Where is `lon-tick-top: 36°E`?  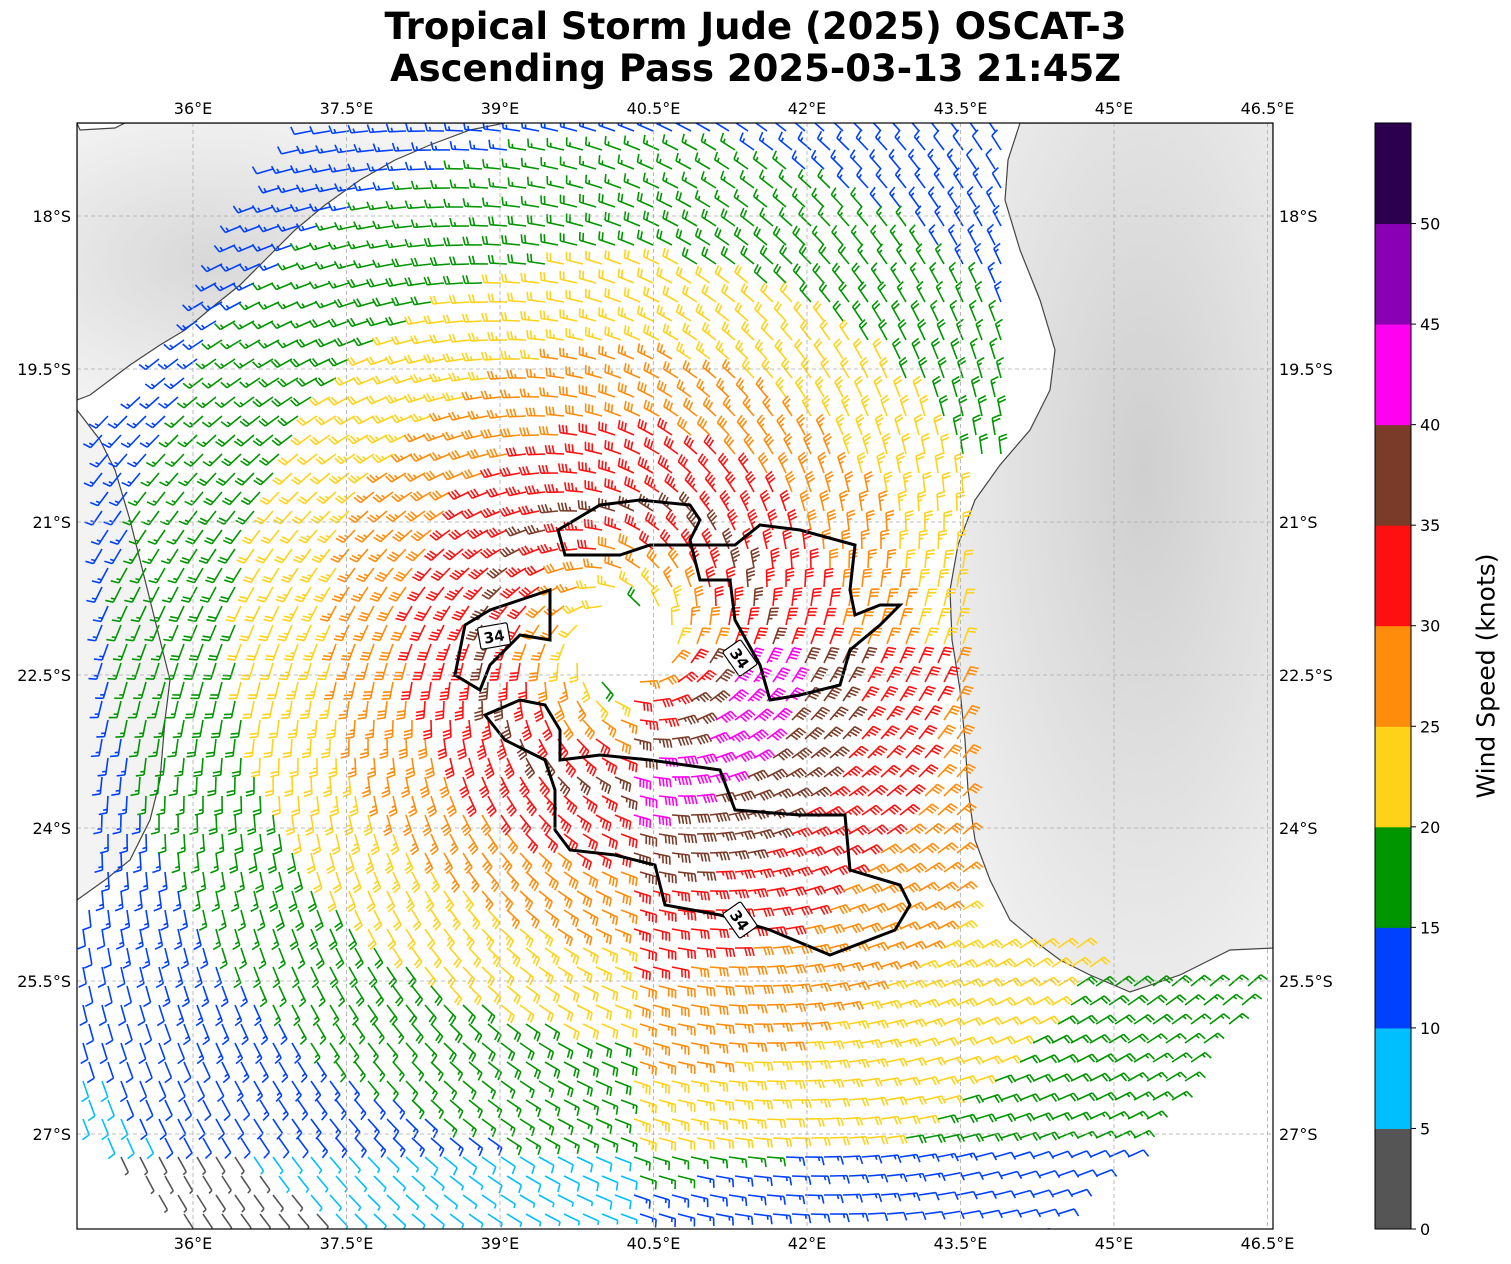
lon-tick-top: 36°E is located at coordinates (193, 108).